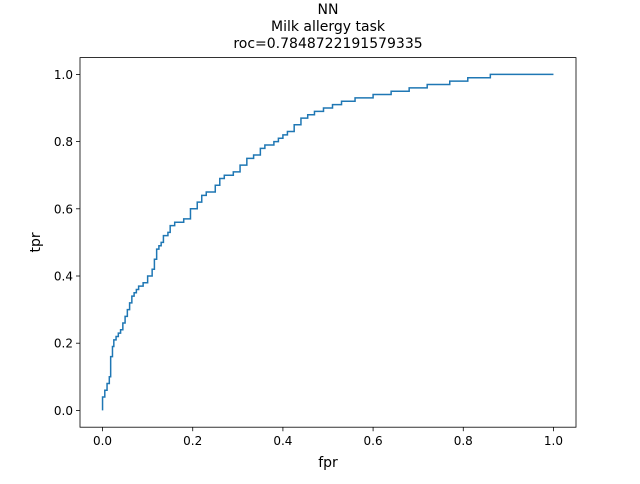  Describe the element at coordinates (327, 44) in the screenshot. I see `chart-title-line-3: roc=0.7848722191579335` at that location.